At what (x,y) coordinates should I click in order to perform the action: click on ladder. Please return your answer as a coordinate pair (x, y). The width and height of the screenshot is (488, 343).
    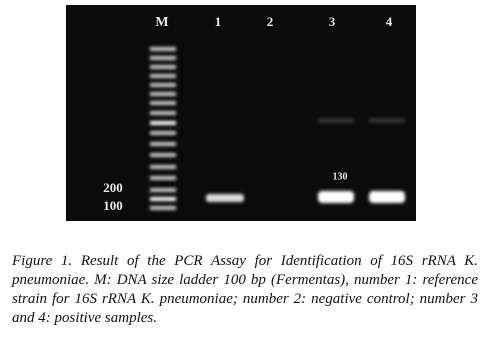
    Looking at the image, I should click on (163, 128).